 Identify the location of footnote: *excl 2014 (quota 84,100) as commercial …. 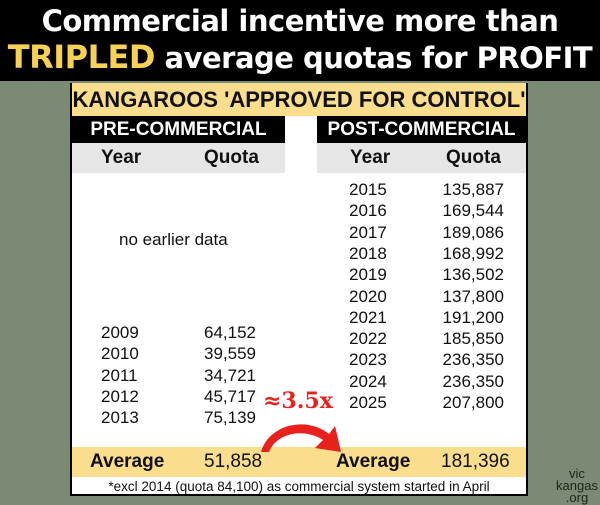
(299, 486).